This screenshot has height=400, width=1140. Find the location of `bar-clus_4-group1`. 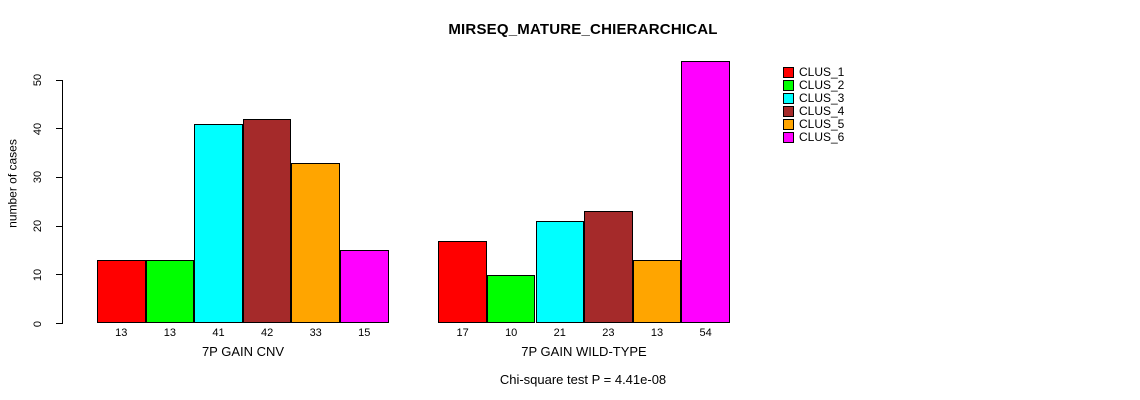

bar-clus_4-group1 is located at coordinates (267, 221).